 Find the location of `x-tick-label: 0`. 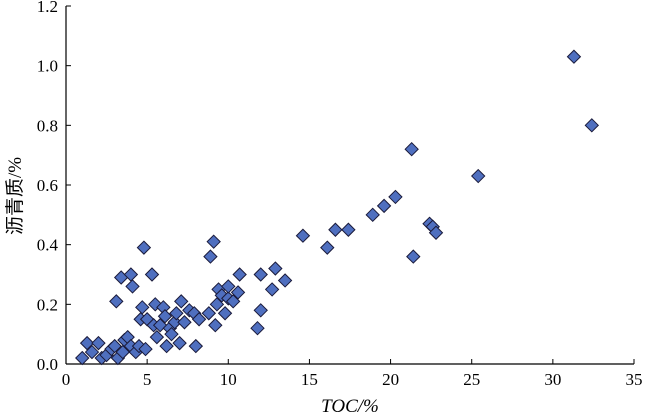

x-tick-label: 0 is located at coordinates (66, 379).